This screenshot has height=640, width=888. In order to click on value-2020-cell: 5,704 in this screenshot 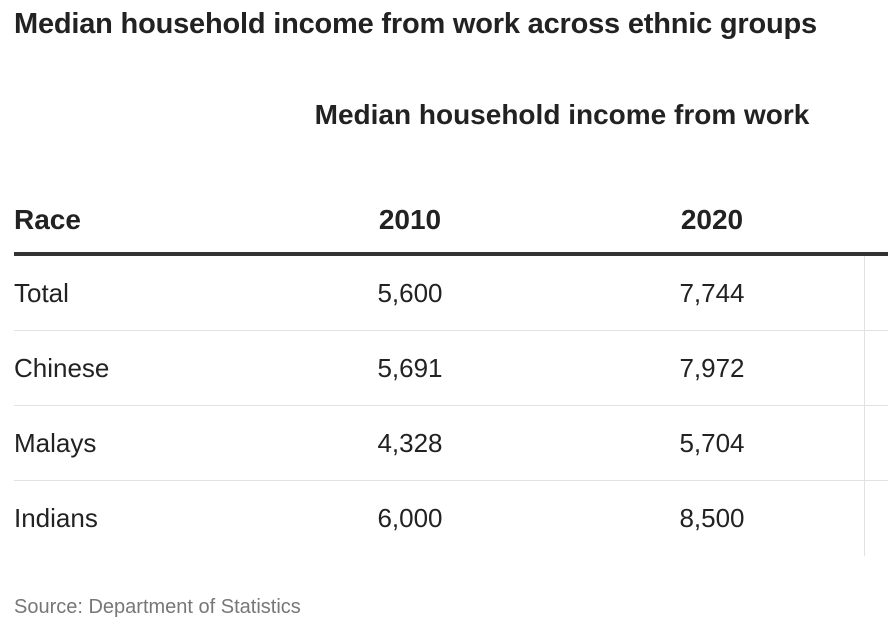, I will do `click(712, 443)`.